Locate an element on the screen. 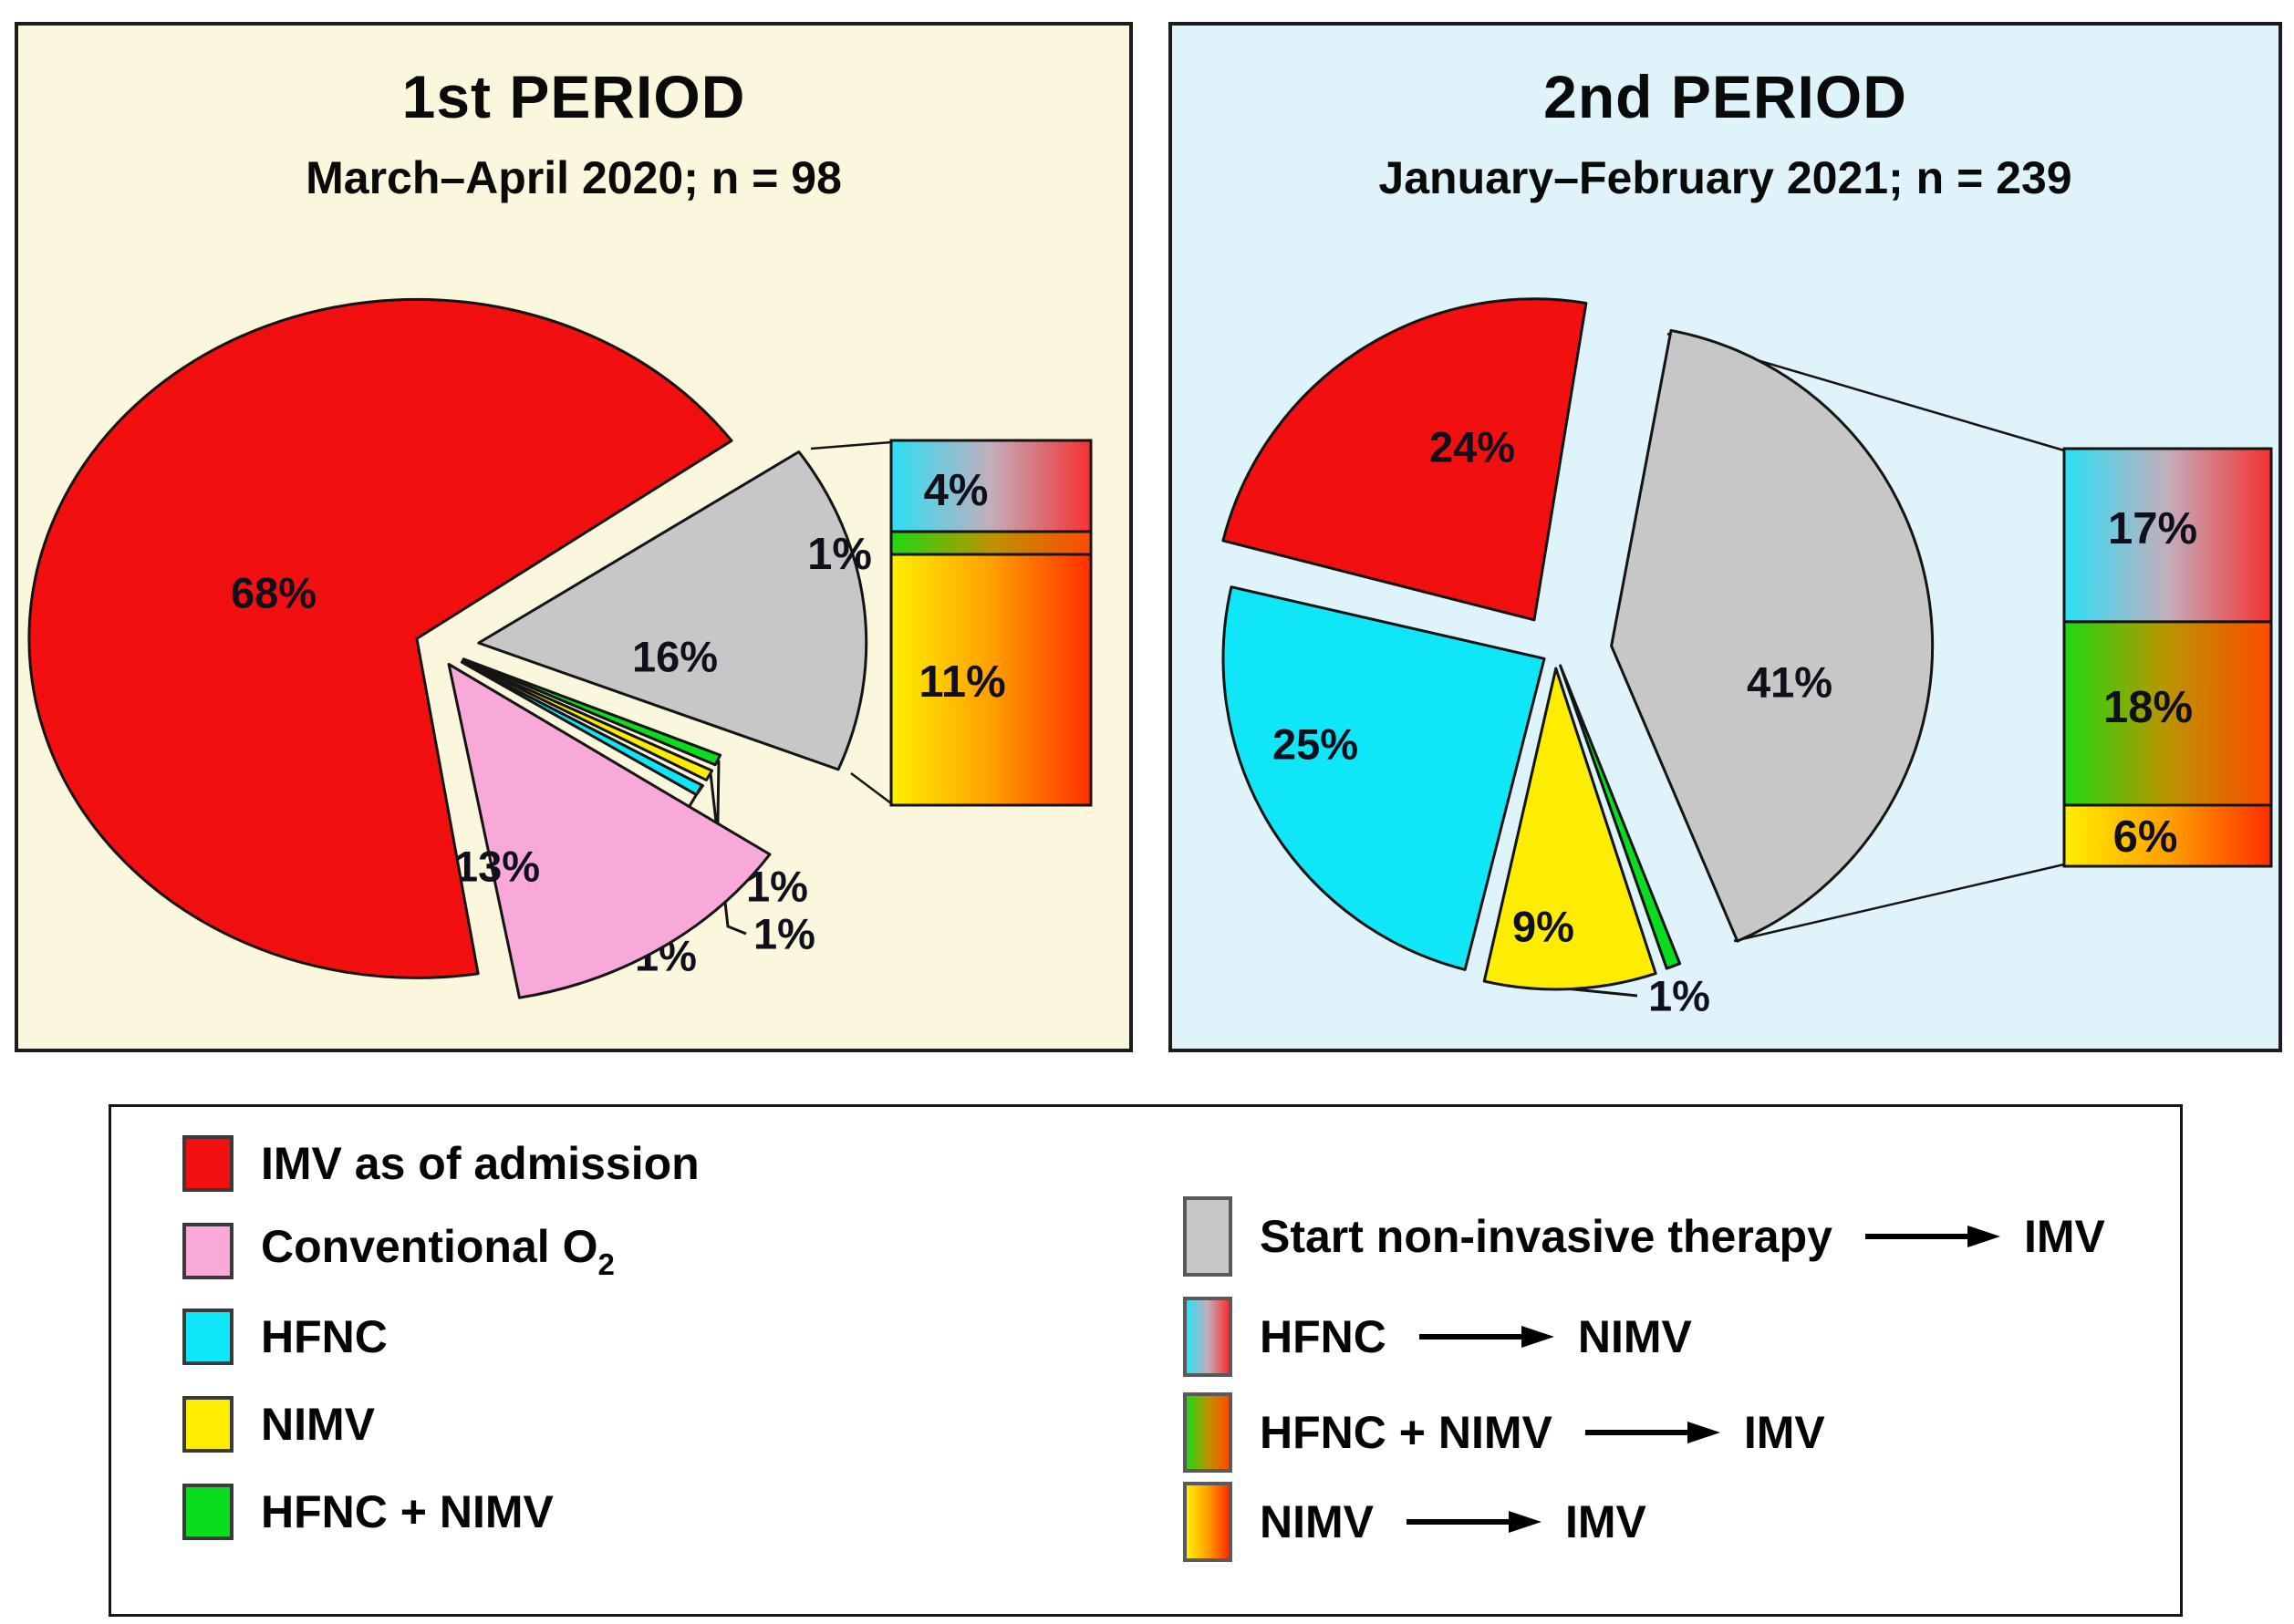  pink-swatch-icon is located at coordinates (208, 1251).